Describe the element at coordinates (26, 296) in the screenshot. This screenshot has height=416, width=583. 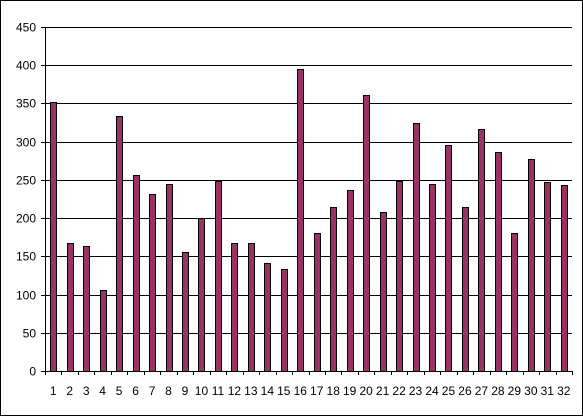
I see `y-tick-label: 100` at that location.